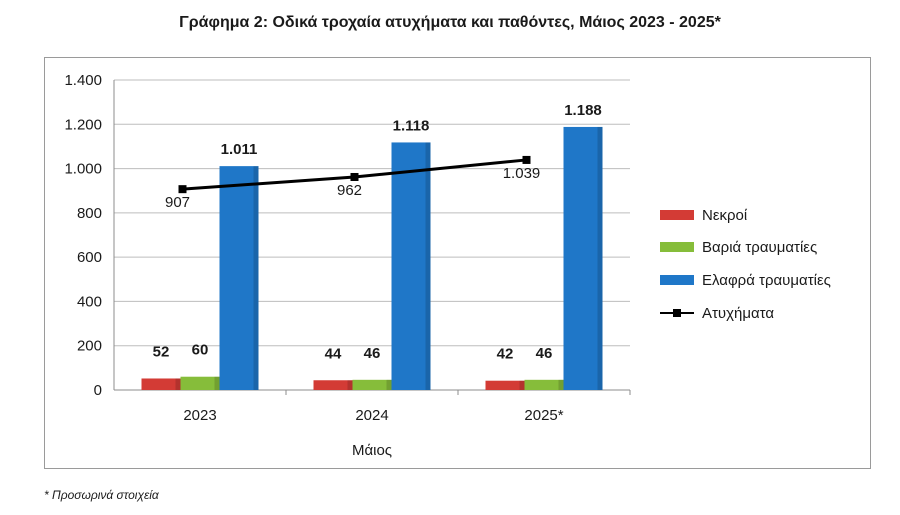  I want to click on legend-label-accidents: Ατυχήματα, so click(738, 313).